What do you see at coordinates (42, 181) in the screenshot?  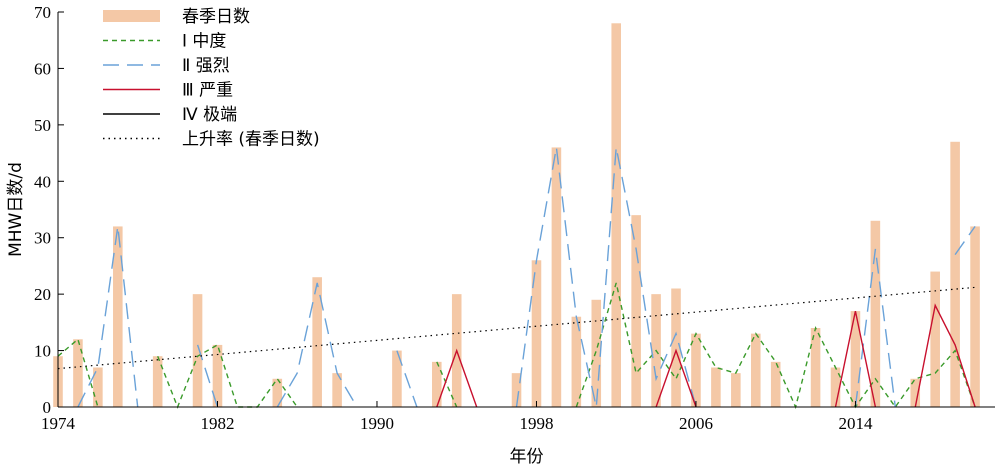 I see `y-tick-label-40: 40` at bounding box center [42, 181].